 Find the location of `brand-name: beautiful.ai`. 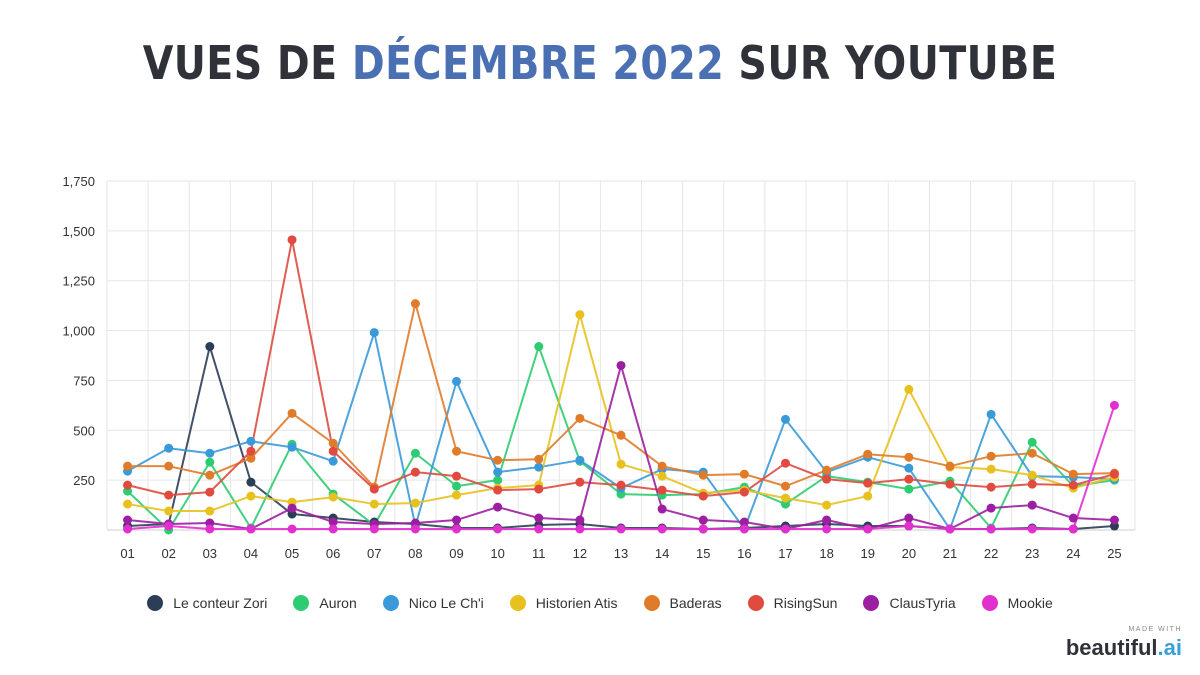

brand-name: beautiful.ai is located at coordinates (1124, 648).